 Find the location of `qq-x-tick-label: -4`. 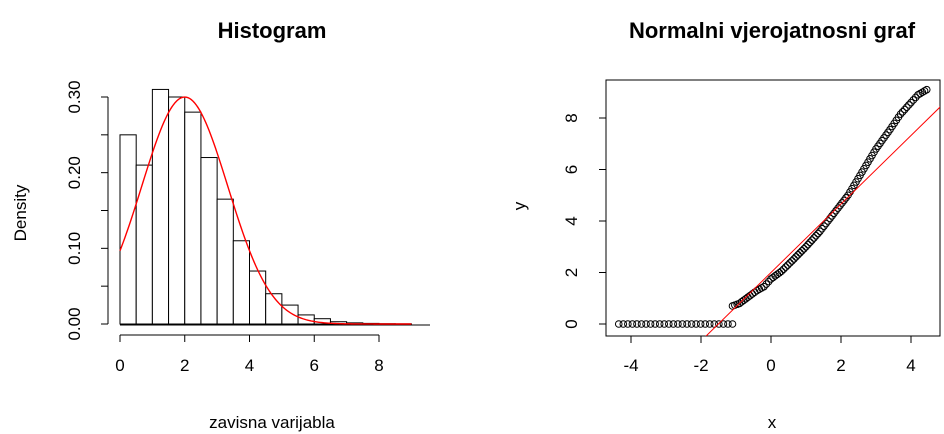

qq-x-tick-label: -4 is located at coordinates (630, 365).